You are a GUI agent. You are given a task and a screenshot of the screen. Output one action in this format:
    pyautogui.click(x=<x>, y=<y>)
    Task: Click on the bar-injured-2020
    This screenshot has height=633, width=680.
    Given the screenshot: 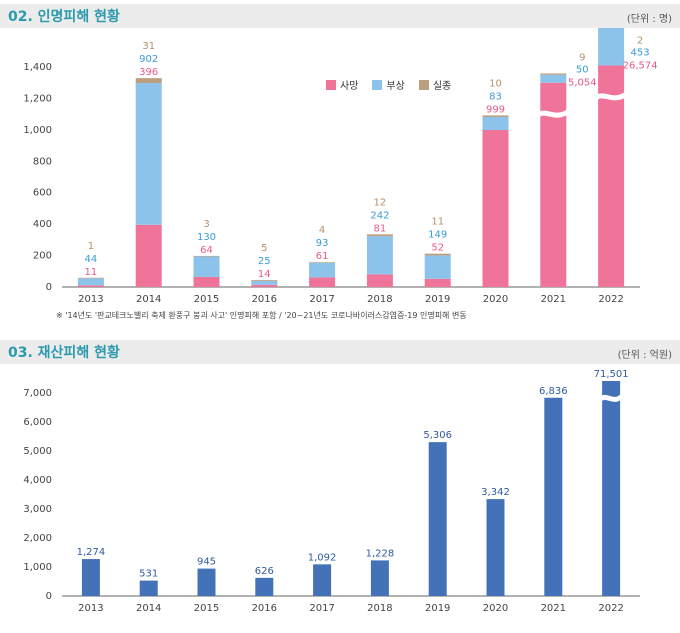 What is the action you would take?
    pyautogui.click(x=495, y=123)
    